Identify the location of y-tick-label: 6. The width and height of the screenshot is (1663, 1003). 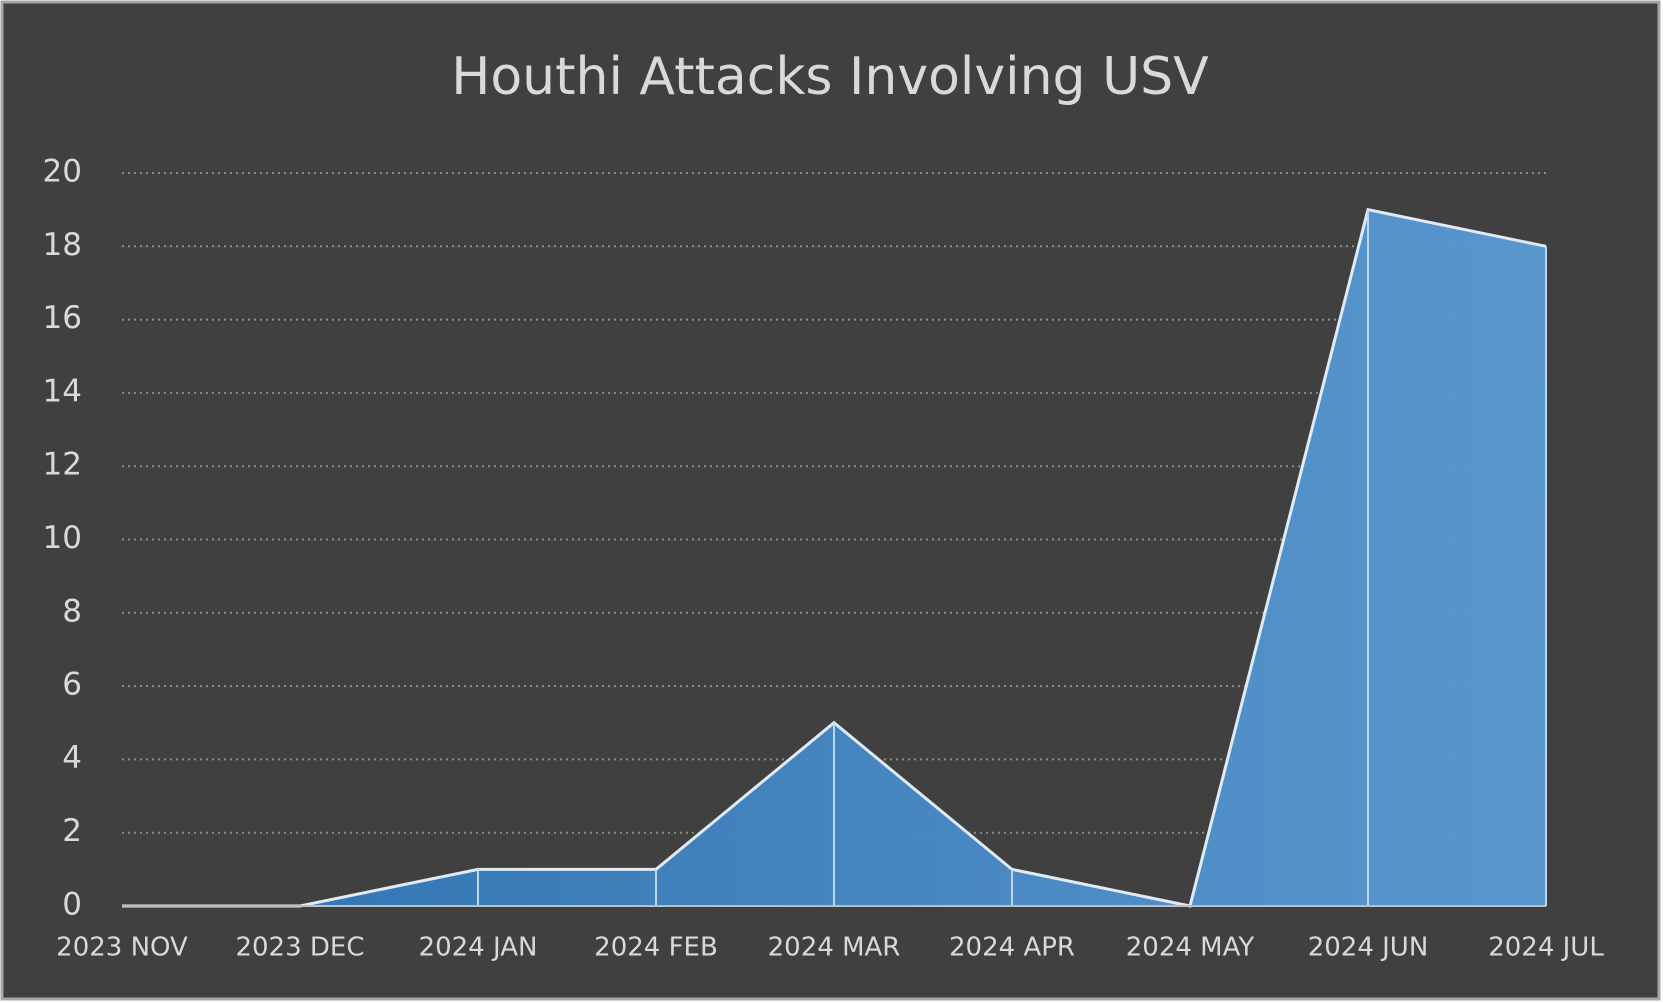
(72, 685).